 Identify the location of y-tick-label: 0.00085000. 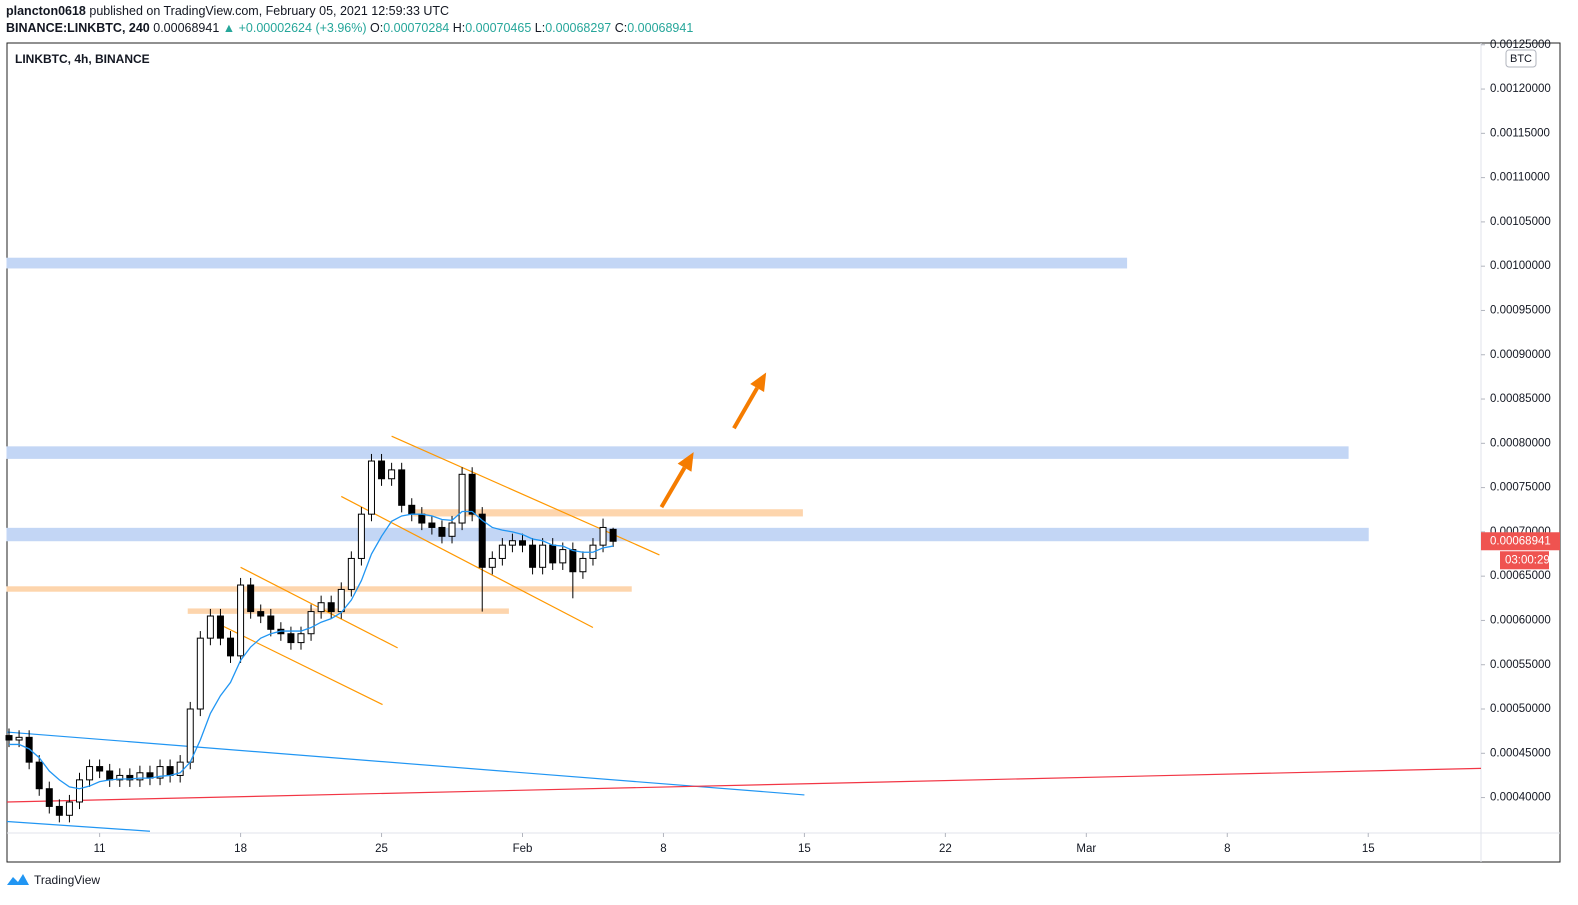
(1520, 399).